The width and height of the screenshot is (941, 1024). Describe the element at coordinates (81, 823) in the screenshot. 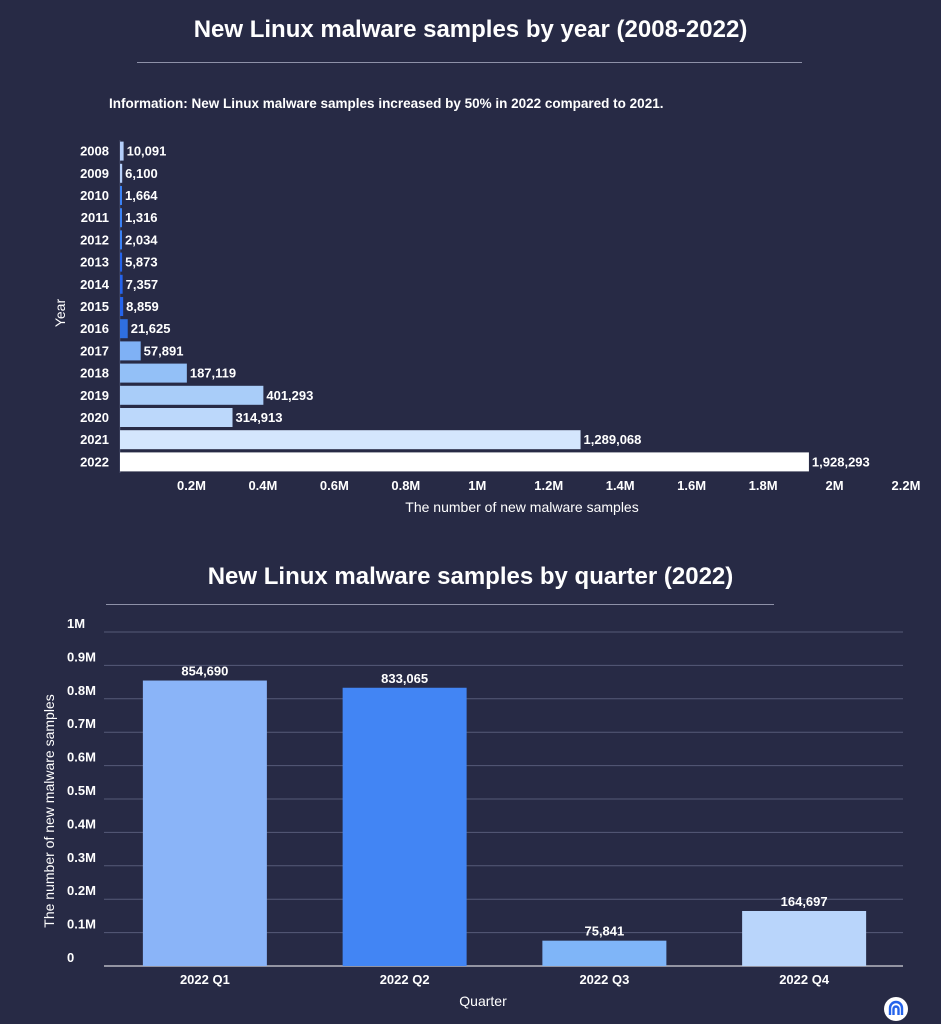

I see `y-tick-label: 0.4M` at that location.